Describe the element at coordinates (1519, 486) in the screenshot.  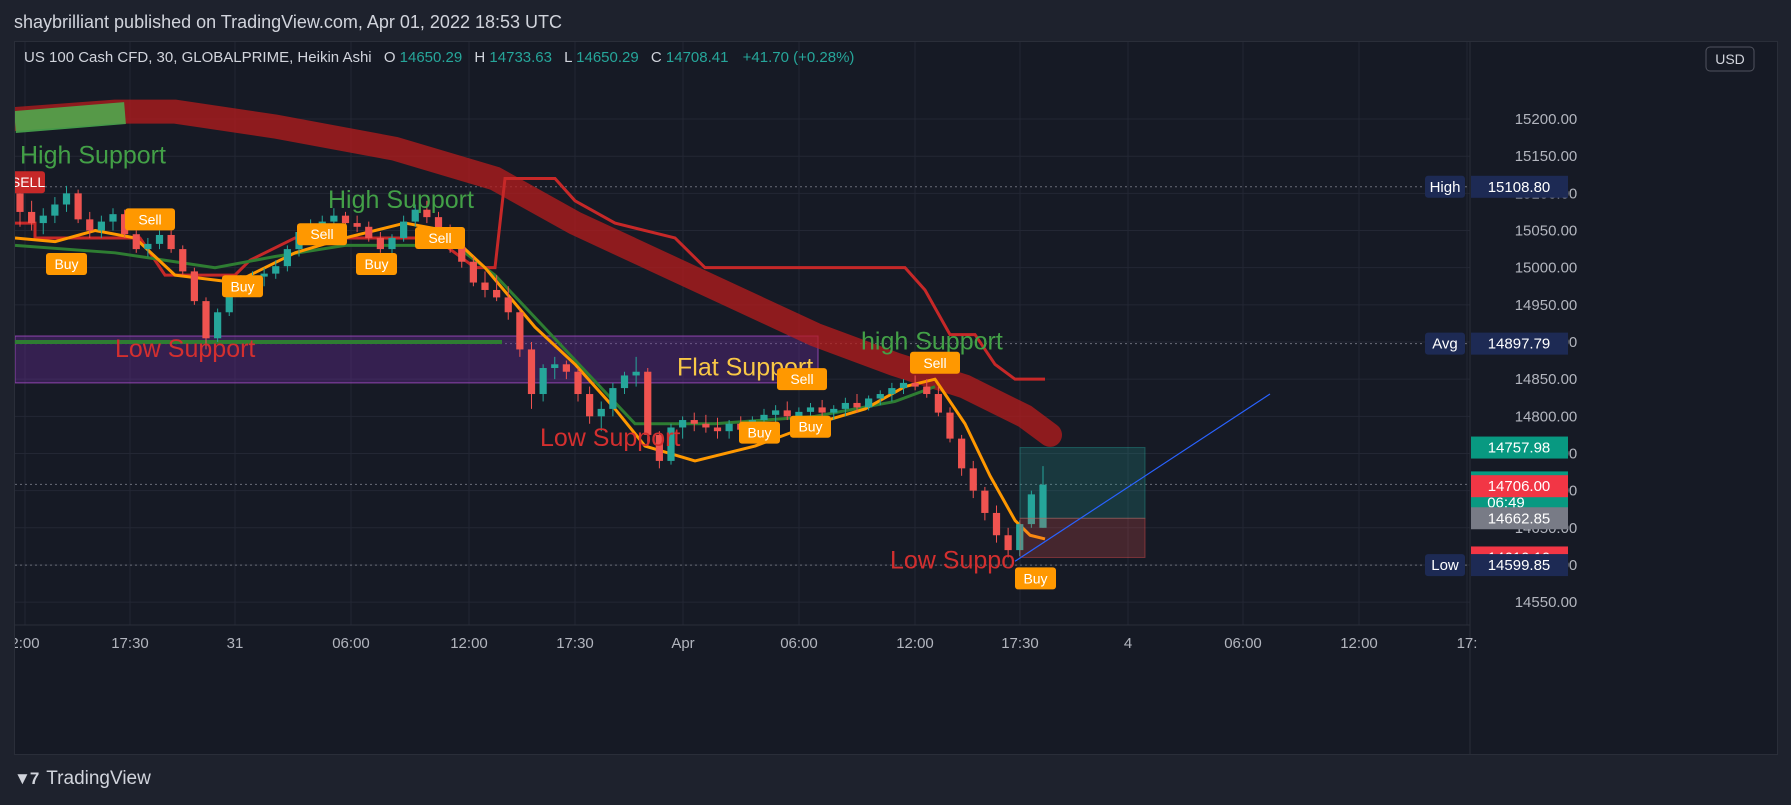
I see `price-label: 14706.00` at that location.